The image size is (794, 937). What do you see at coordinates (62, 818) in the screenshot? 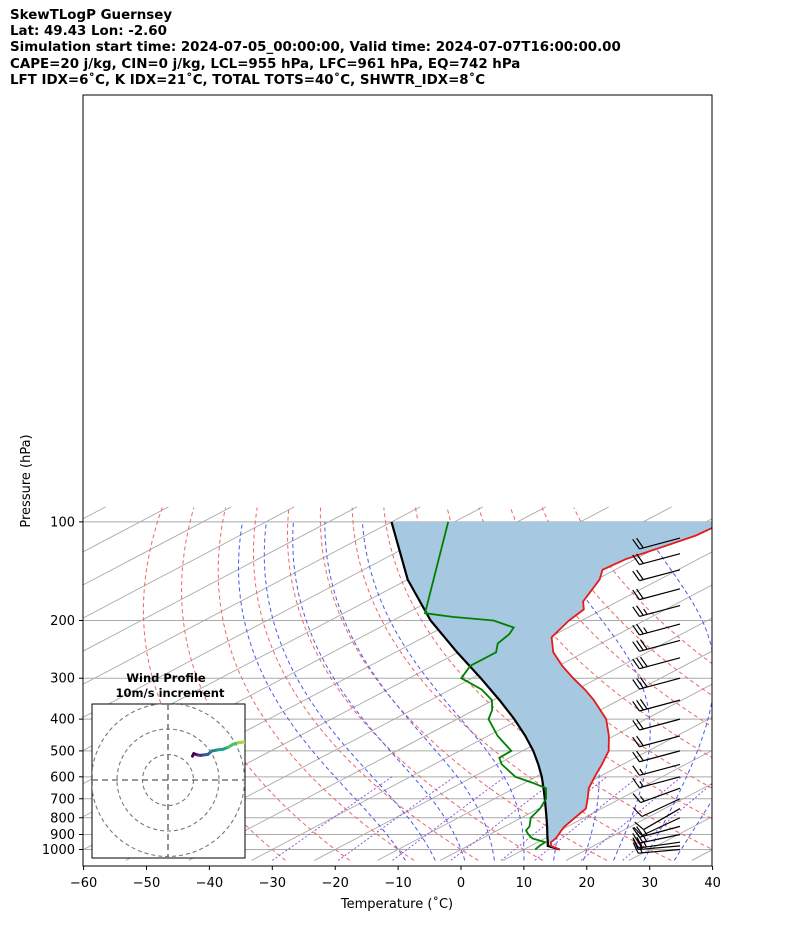
I see `y-tick-label: 800` at bounding box center [62, 818].